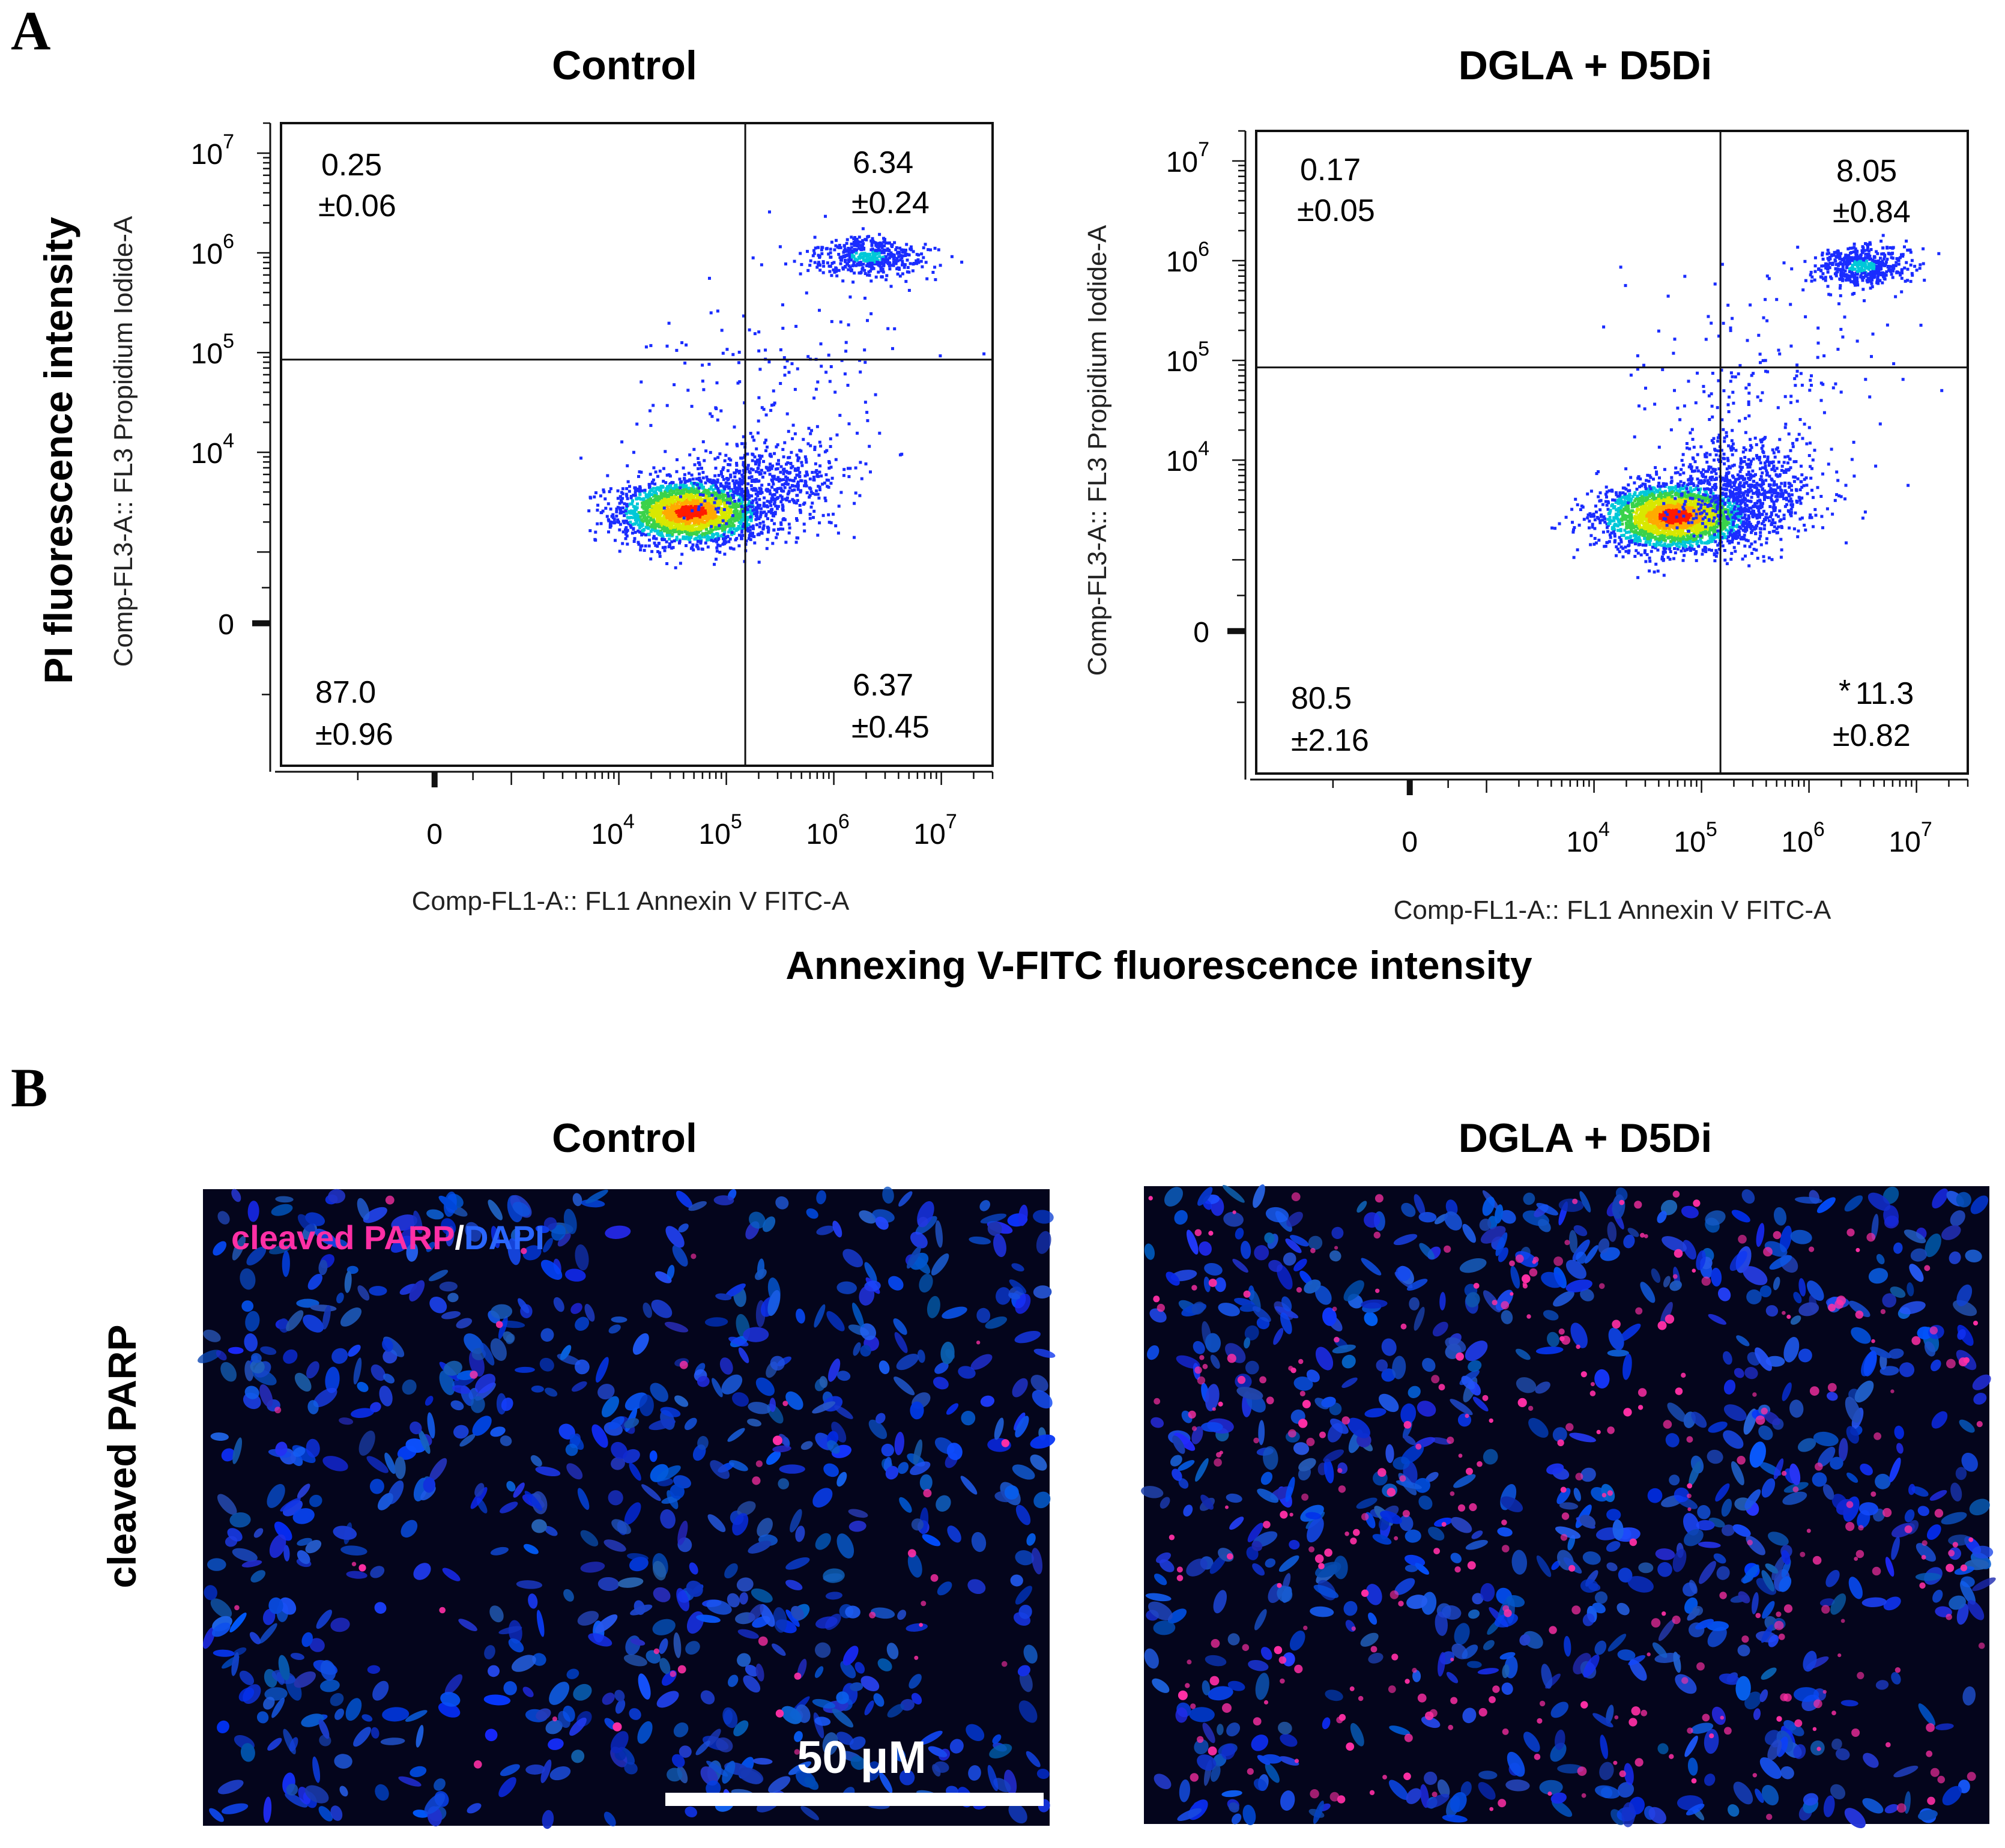  What do you see at coordinates (1321, 698) in the screenshot?
I see `quadrant-value-bottom-left: 80.5` at bounding box center [1321, 698].